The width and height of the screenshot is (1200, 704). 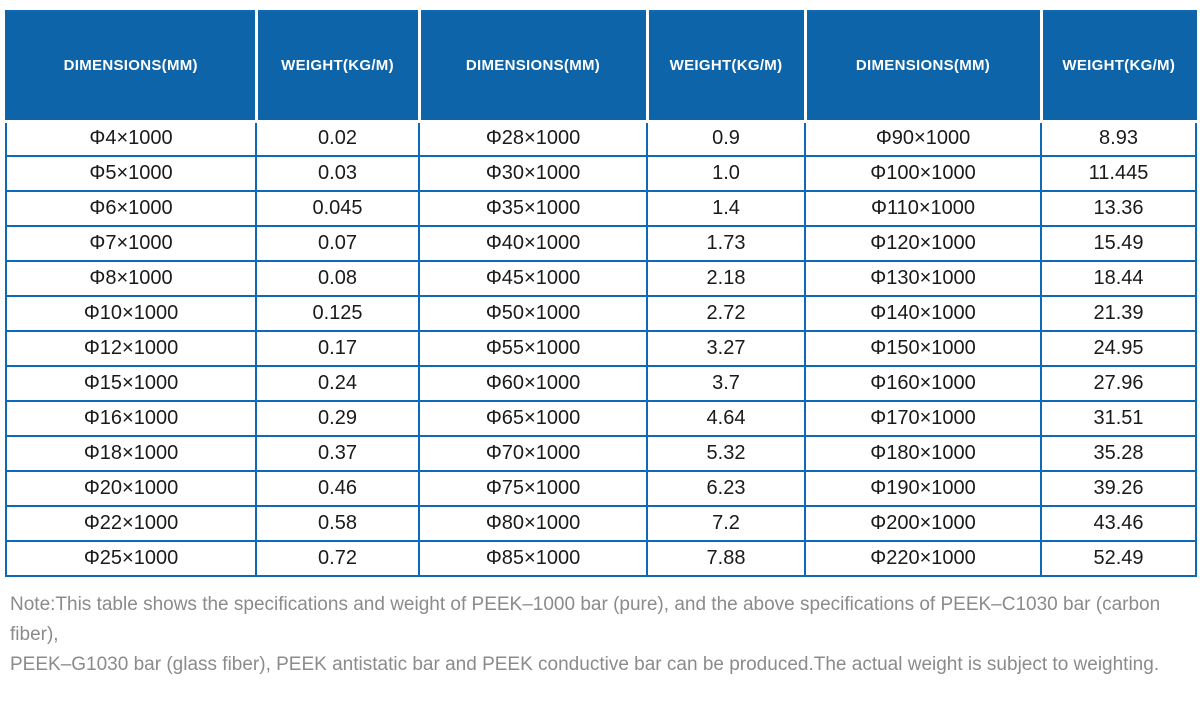 What do you see at coordinates (726, 138) in the screenshot?
I see `weight-cell: 0.9` at bounding box center [726, 138].